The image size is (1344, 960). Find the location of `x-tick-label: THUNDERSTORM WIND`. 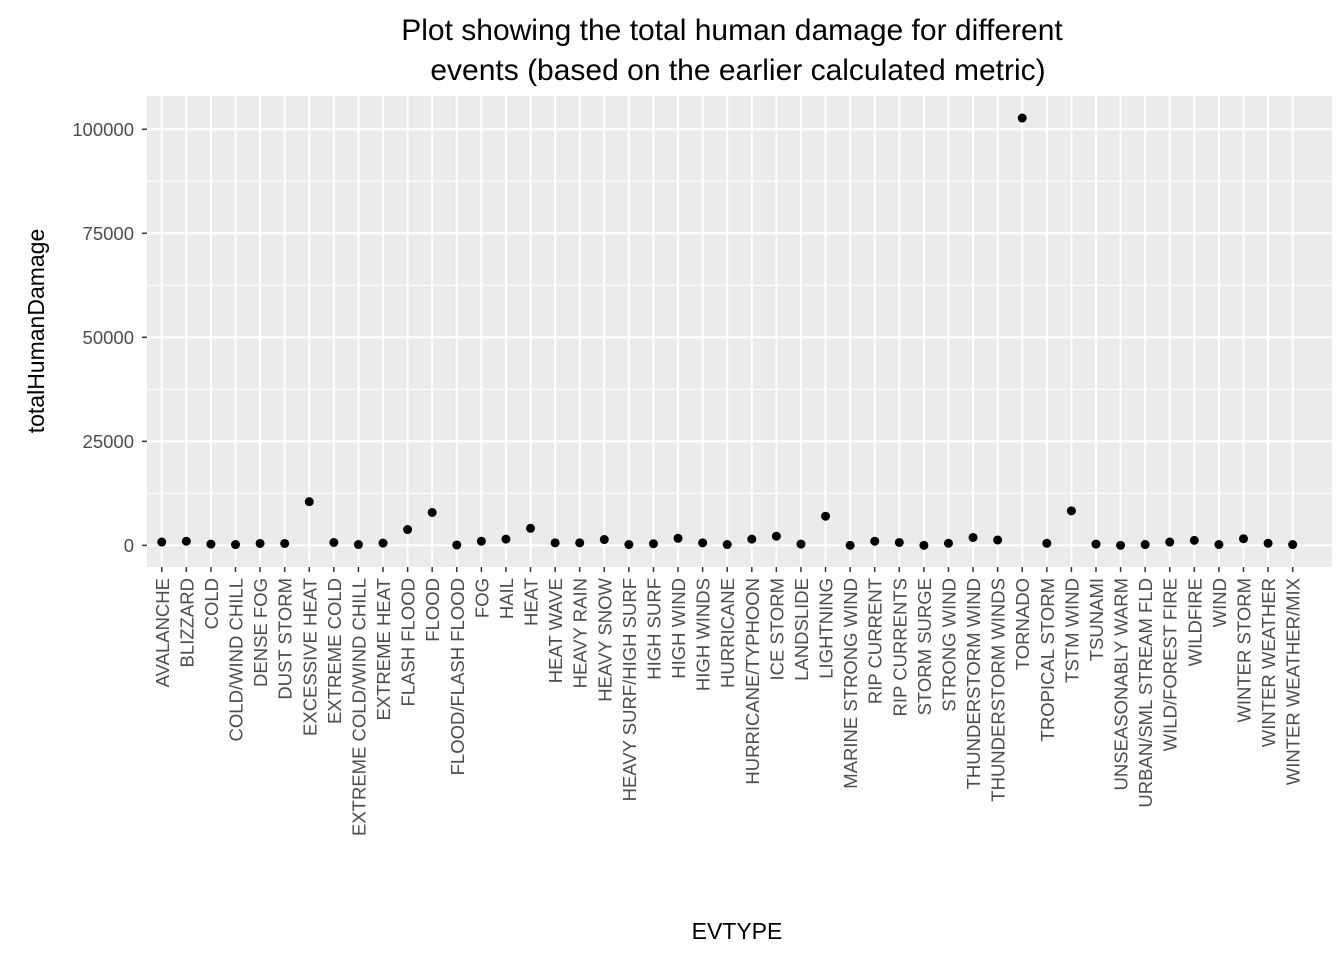

x-tick-label: THUNDERSTORM WIND is located at coordinates (973, 683).